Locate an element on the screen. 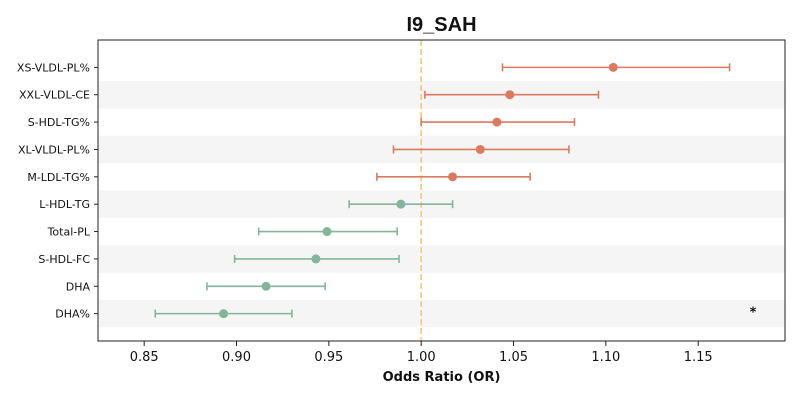 This screenshot has width=800, height=400. x-tick-label: 0.85 is located at coordinates (144, 357).